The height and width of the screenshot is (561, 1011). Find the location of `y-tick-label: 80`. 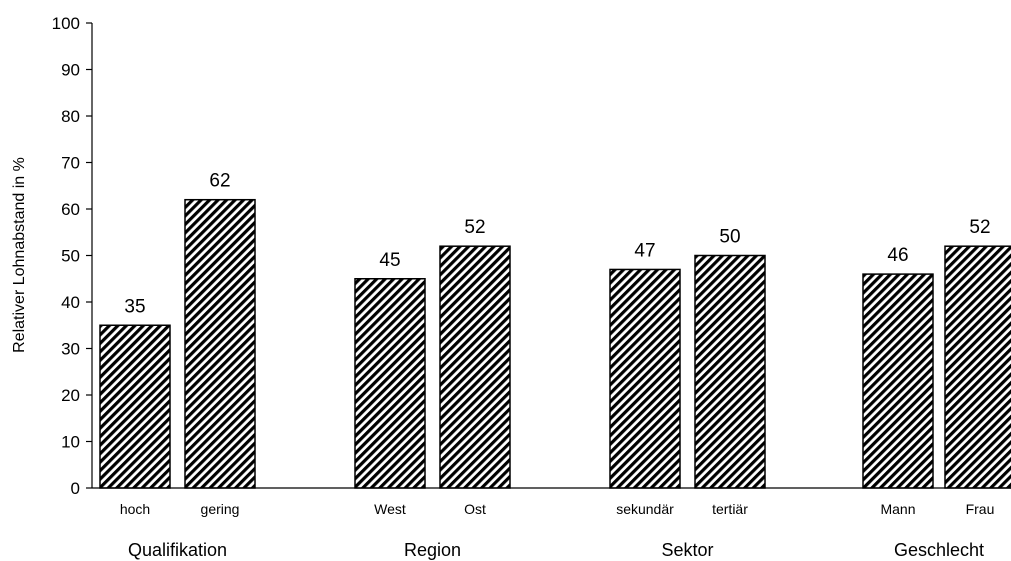

y-tick-label: 80 is located at coordinates (70, 116).